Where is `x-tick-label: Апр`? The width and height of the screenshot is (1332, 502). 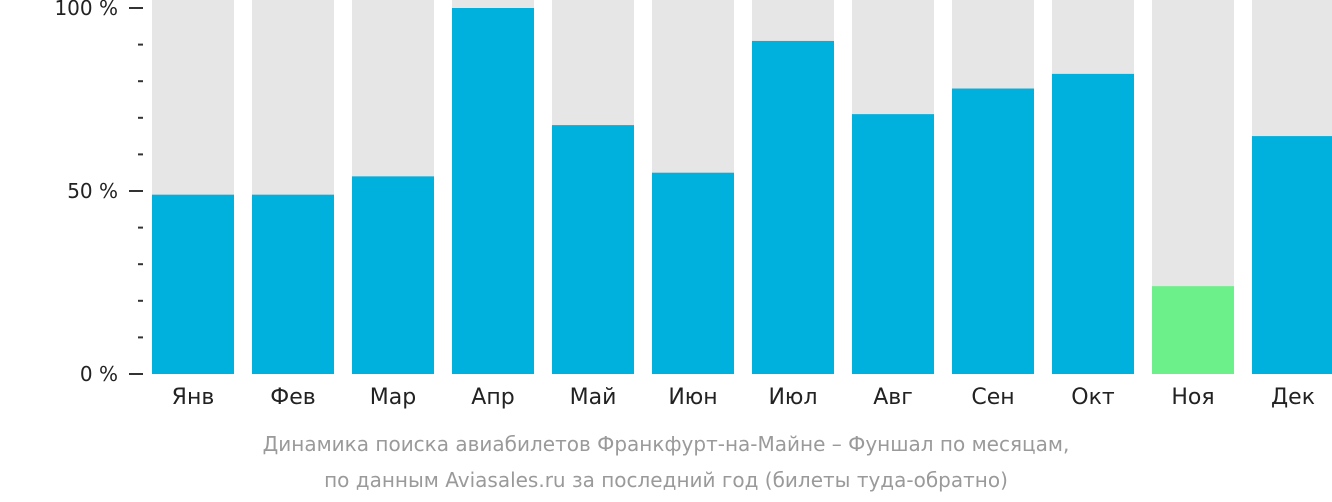 x-tick-label: Апр is located at coordinates (492, 397).